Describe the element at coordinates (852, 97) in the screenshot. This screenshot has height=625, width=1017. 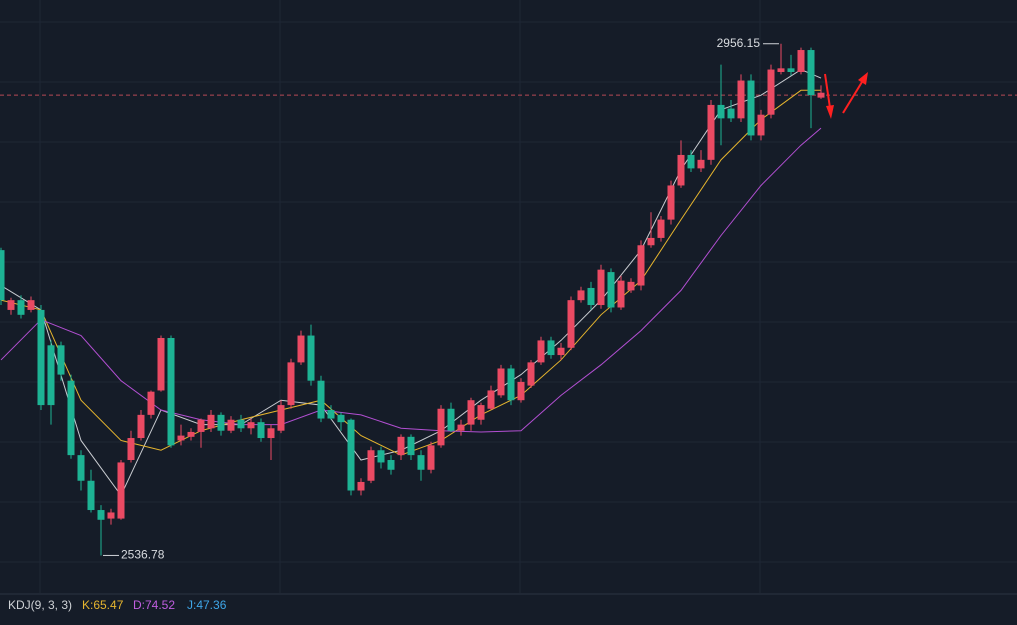
I see `arrow-up` at that location.